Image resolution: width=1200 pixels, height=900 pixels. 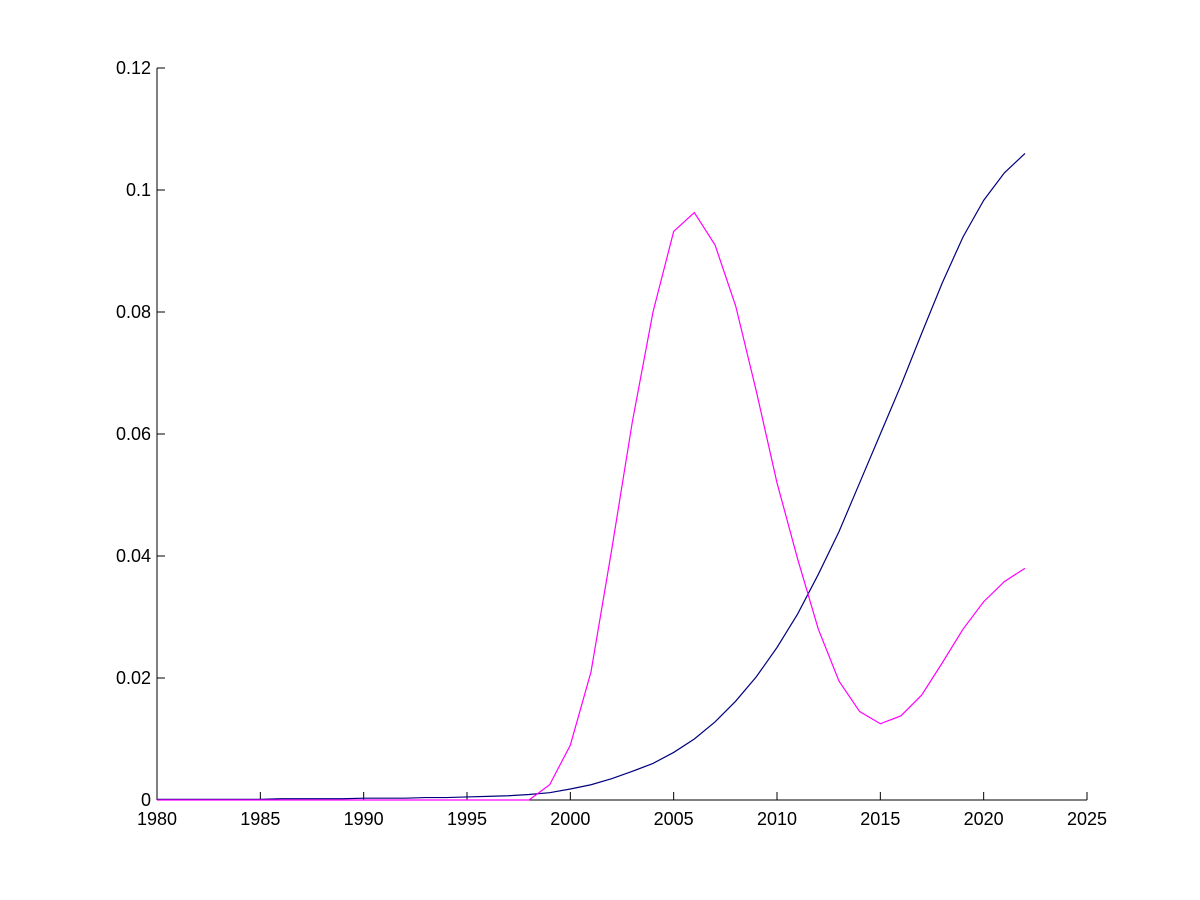 I want to click on x-tick-label: 1990, so click(x=364, y=819).